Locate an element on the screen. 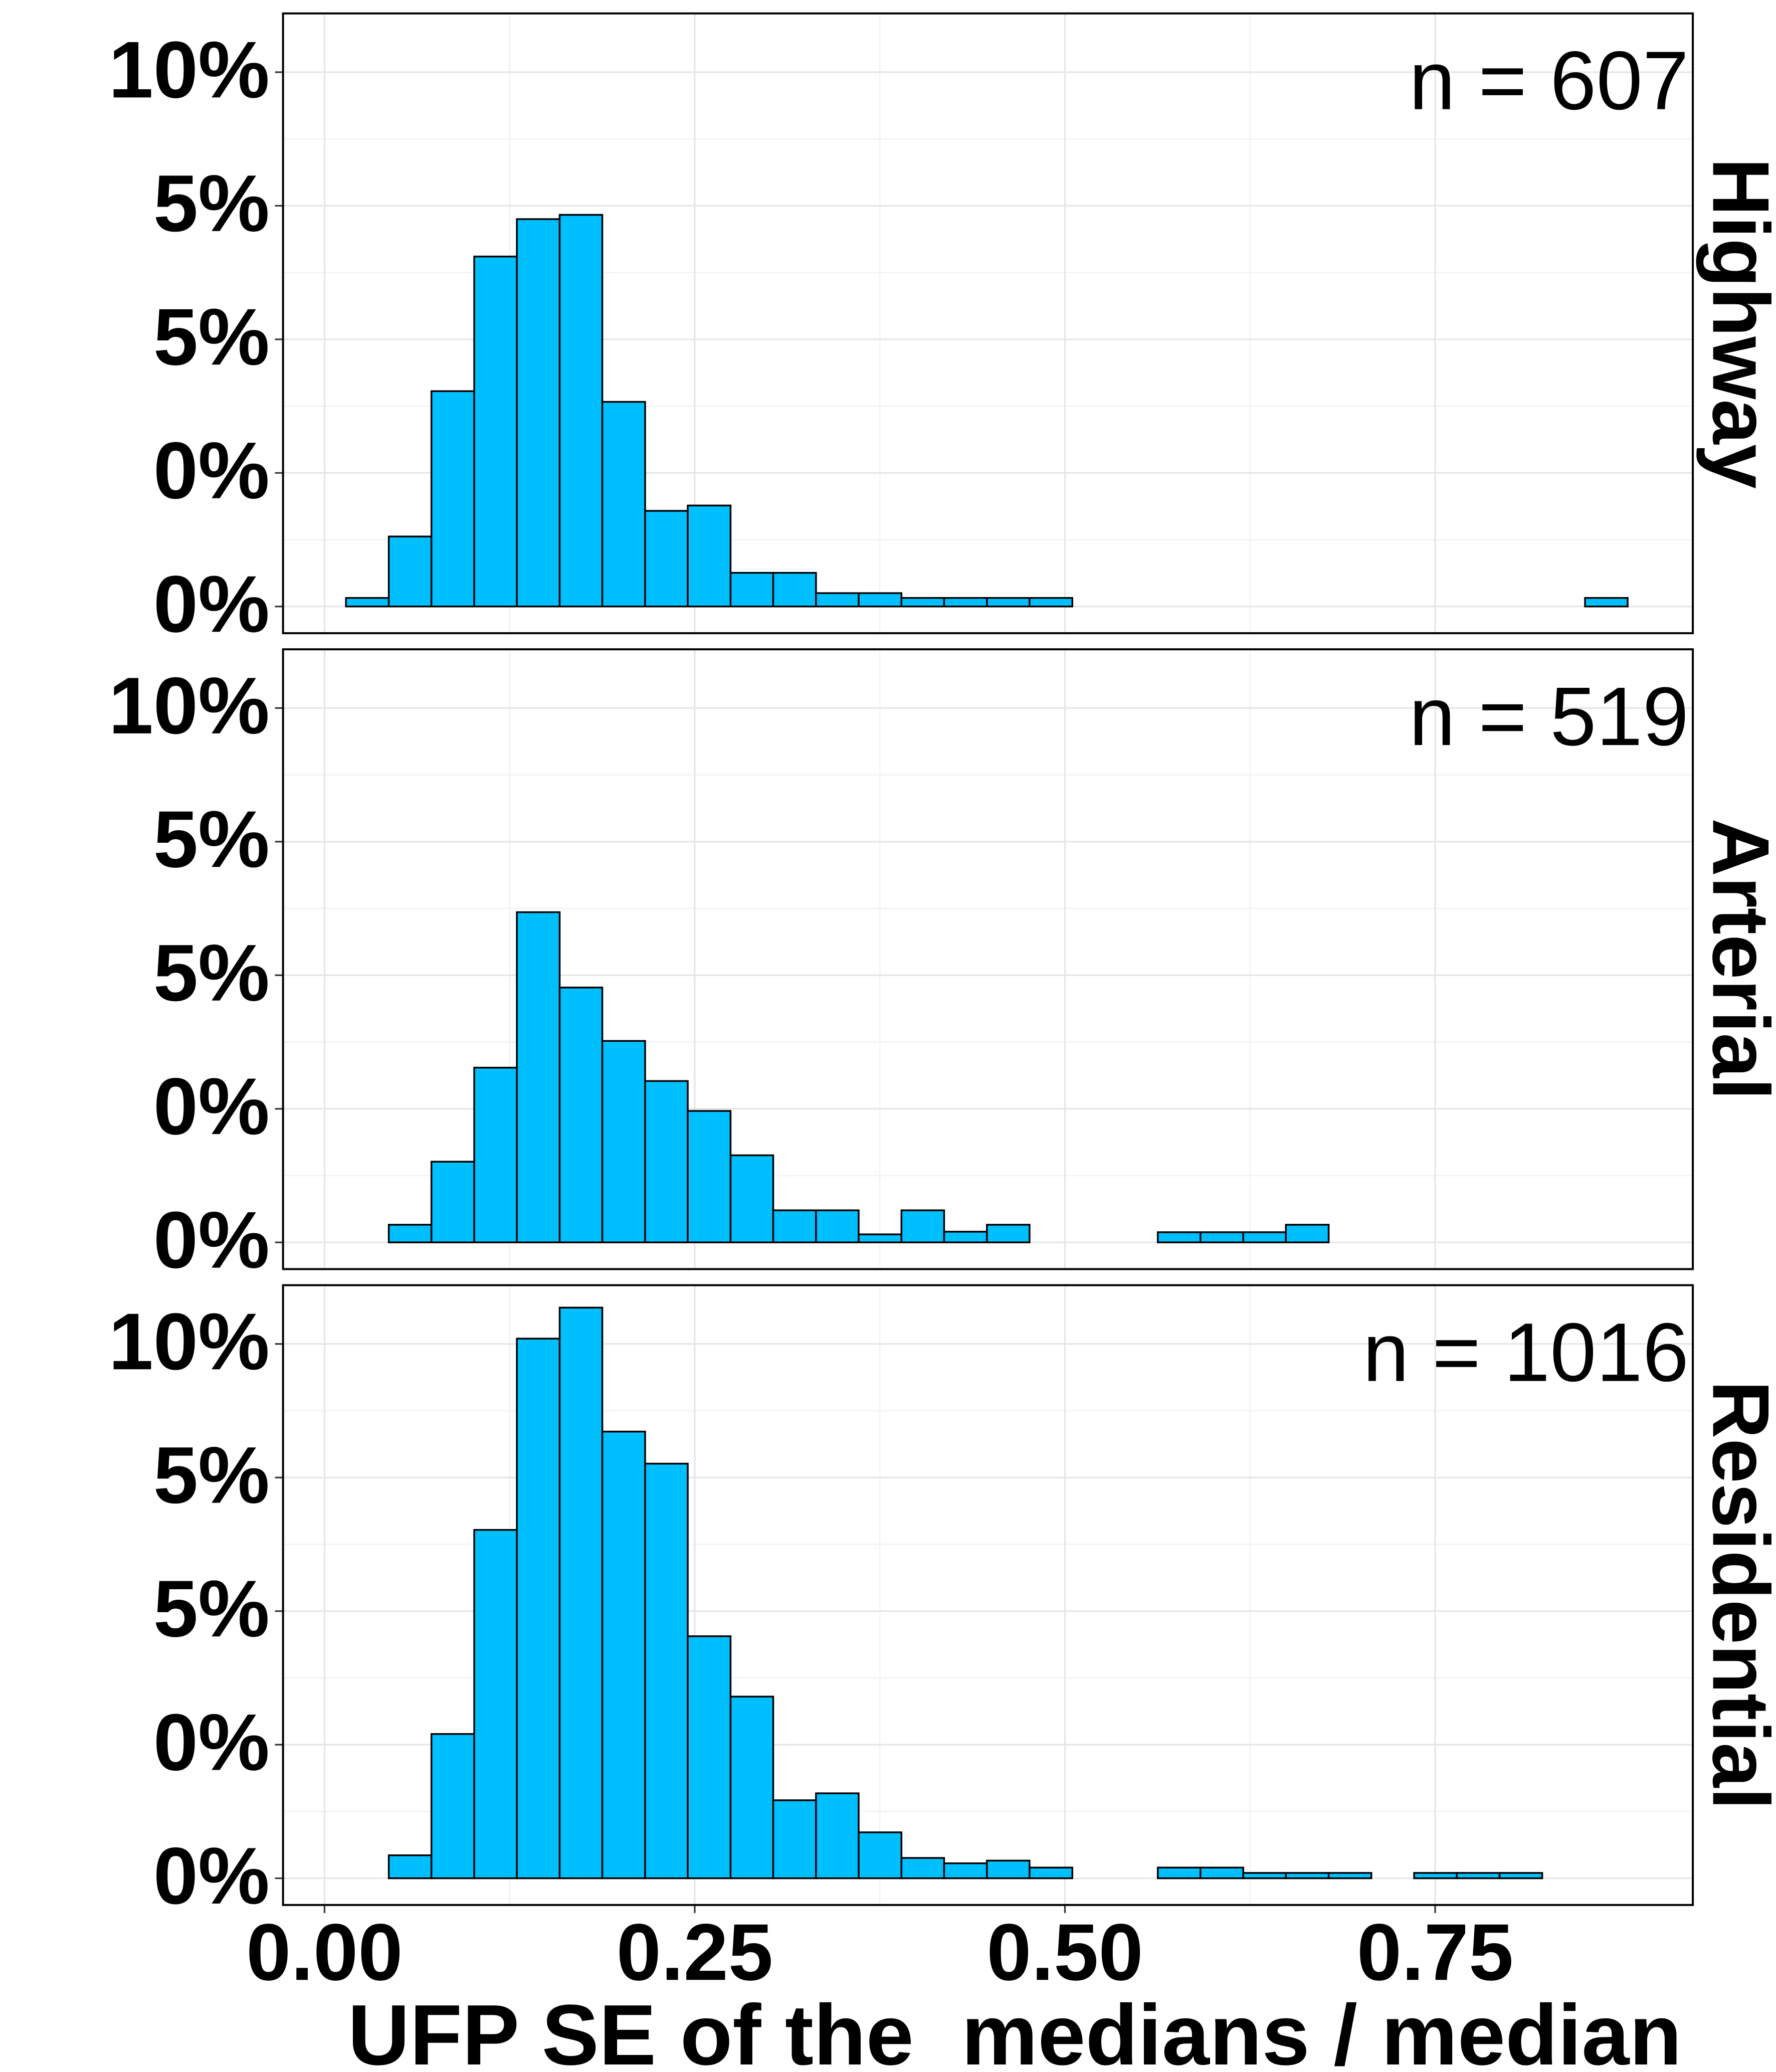 This screenshot has height=2072, width=1776. facet-label: Highway is located at coordinates (1736, 323).